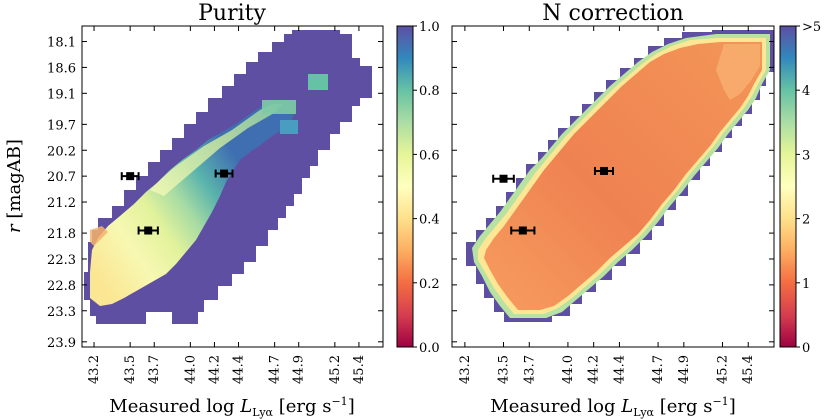  I want to click on purity-colorbar-tick-label: 0.8, so click(429, 91).